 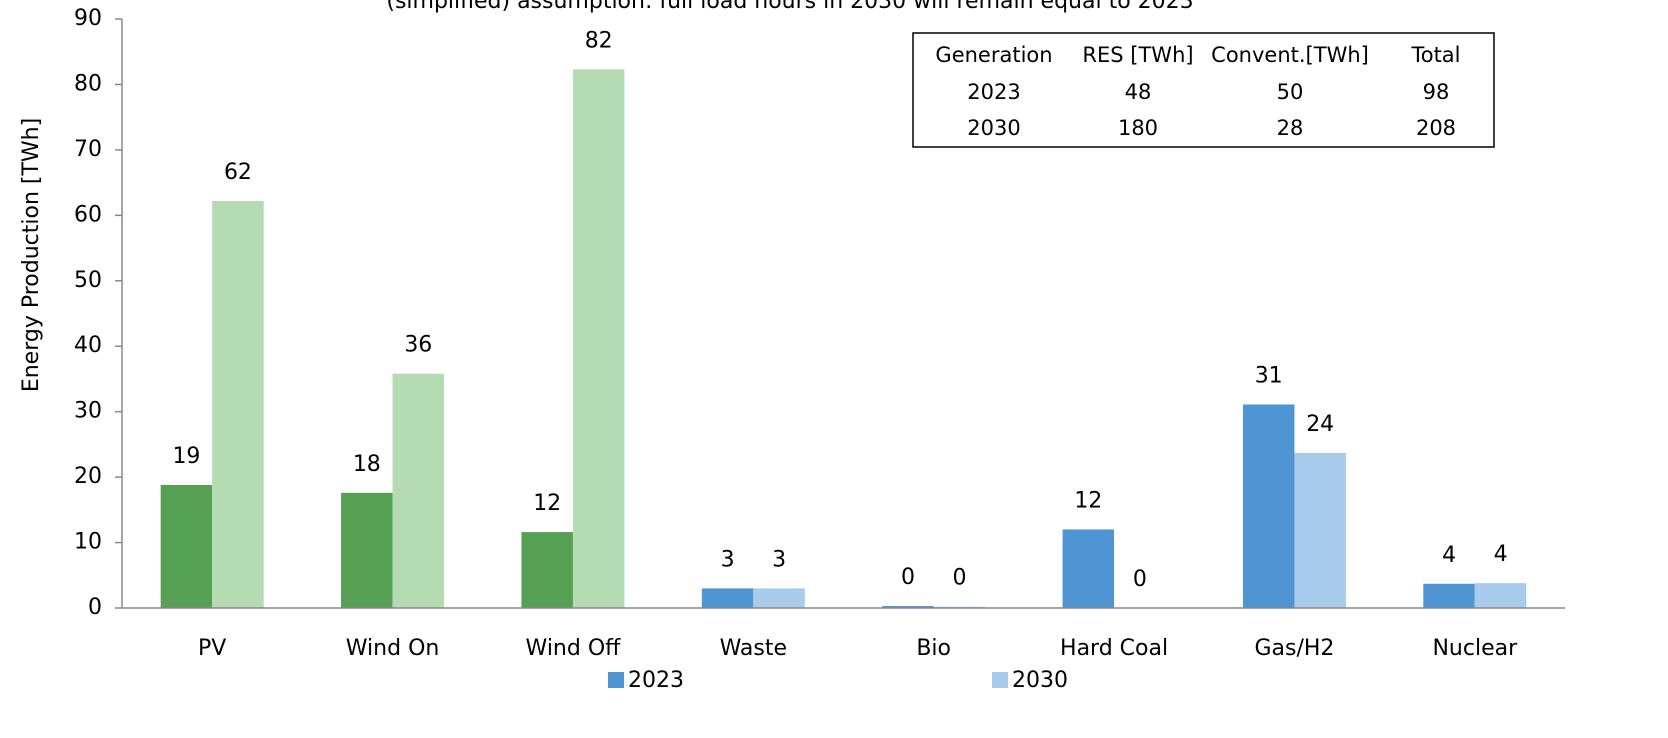 What do you see at coordinates (993, 92) in the screenshot?
I see `table-cell: 2023` at bounding box center [993, 92].